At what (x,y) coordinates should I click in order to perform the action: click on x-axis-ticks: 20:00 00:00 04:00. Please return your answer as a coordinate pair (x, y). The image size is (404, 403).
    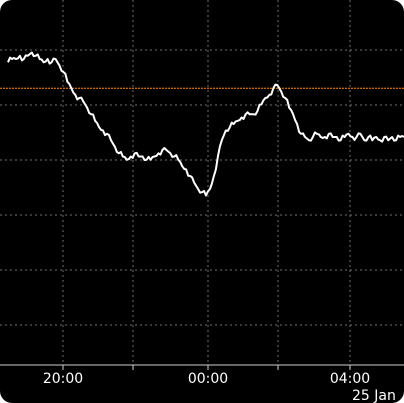
    Looking at the image, I should click on (206, 376).